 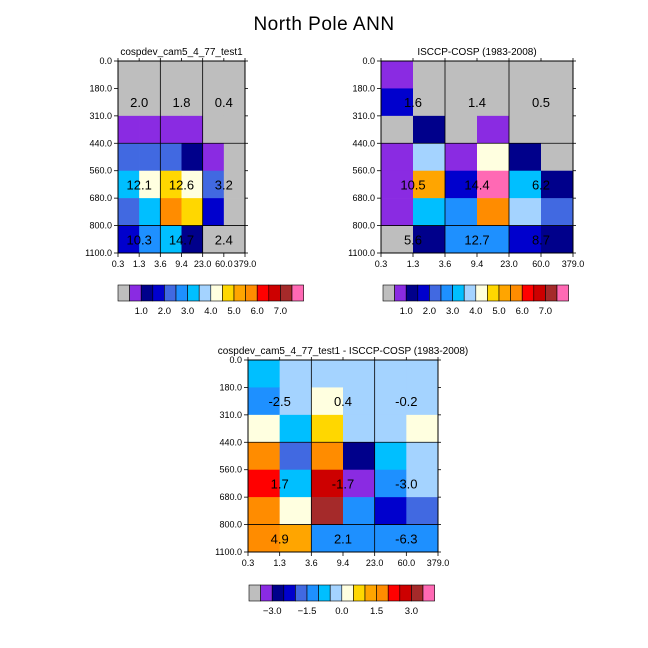 What do you see at coordinates (139, 102) in the screenshot?
I see `data-label: 2.0` at bounding box center [139, 102].